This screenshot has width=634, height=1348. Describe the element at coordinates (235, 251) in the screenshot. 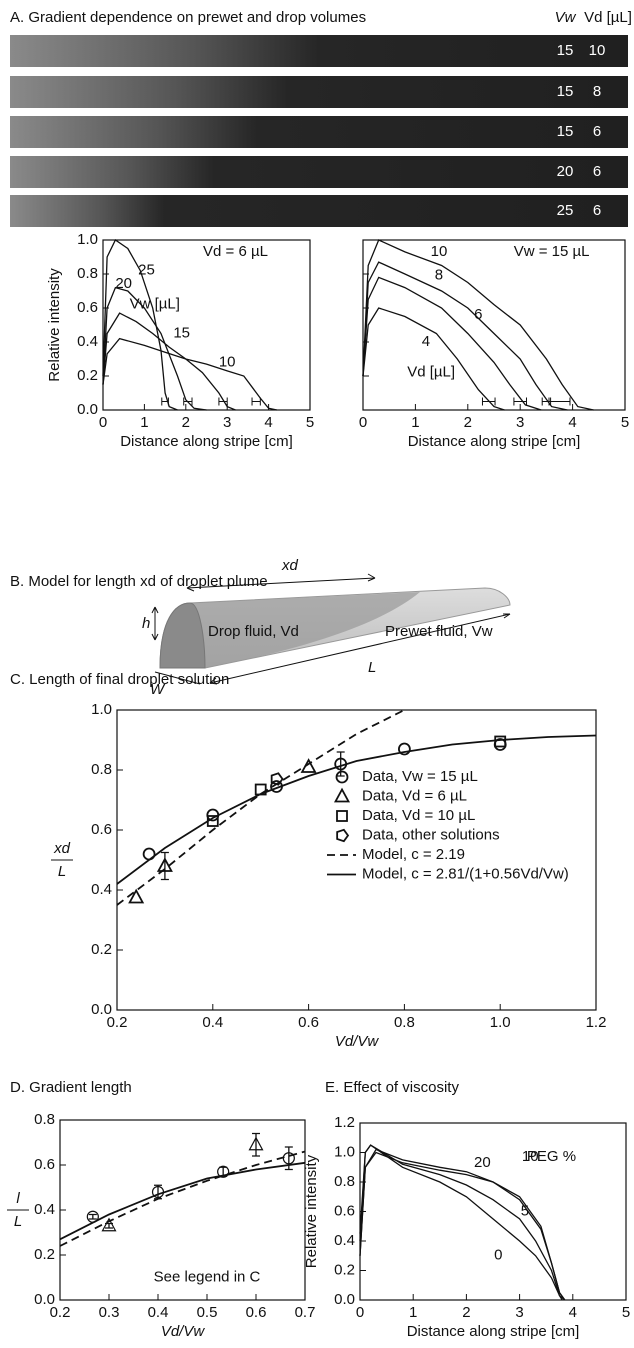

I see `annotation: Vd = 6 µL` at that location.